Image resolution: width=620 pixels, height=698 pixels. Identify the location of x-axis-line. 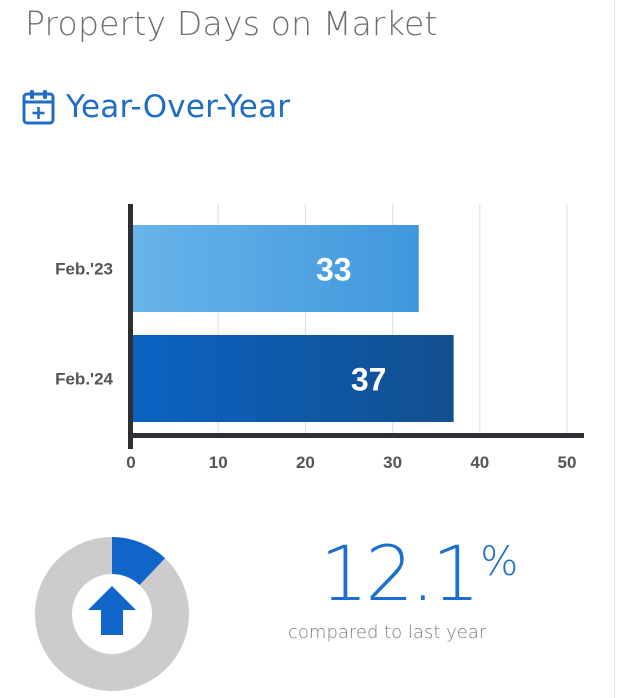
(356, 435).